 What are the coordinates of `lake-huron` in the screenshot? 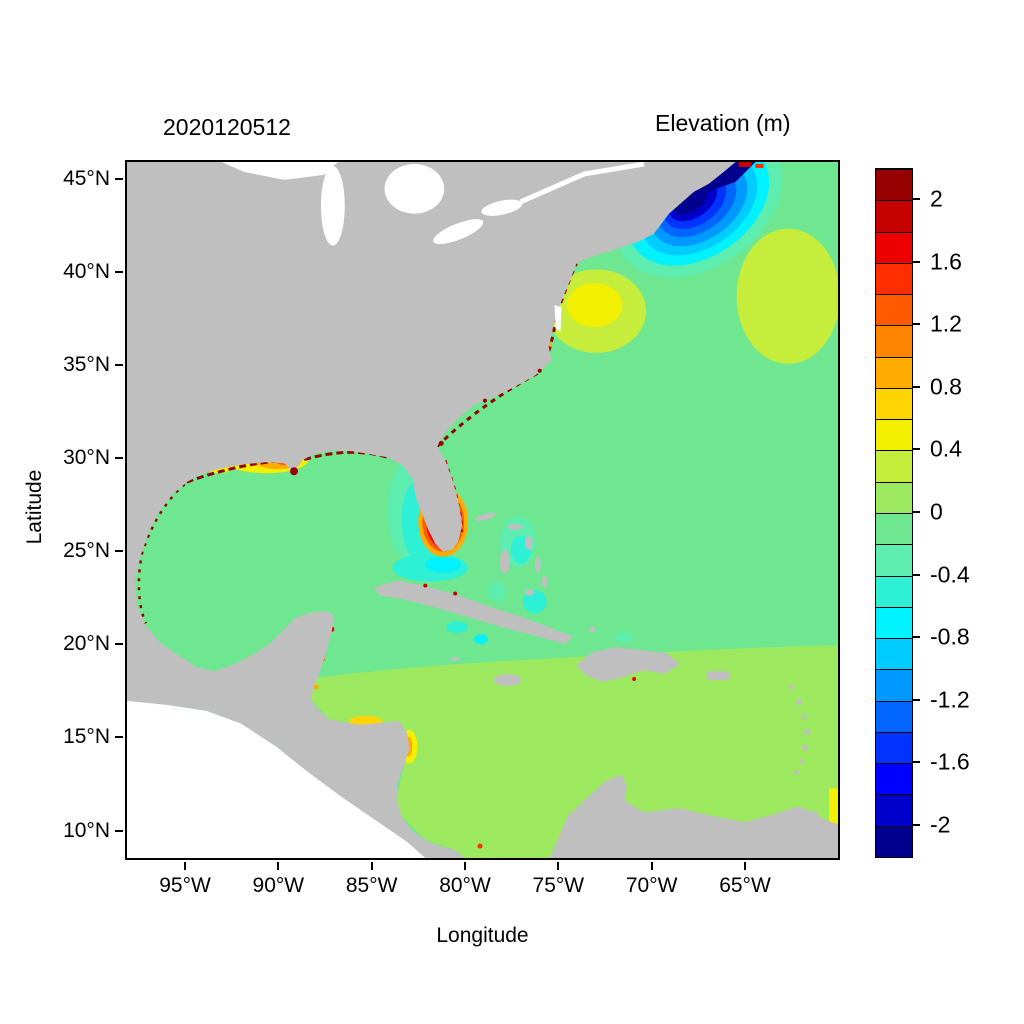 It's located at (414, 188).